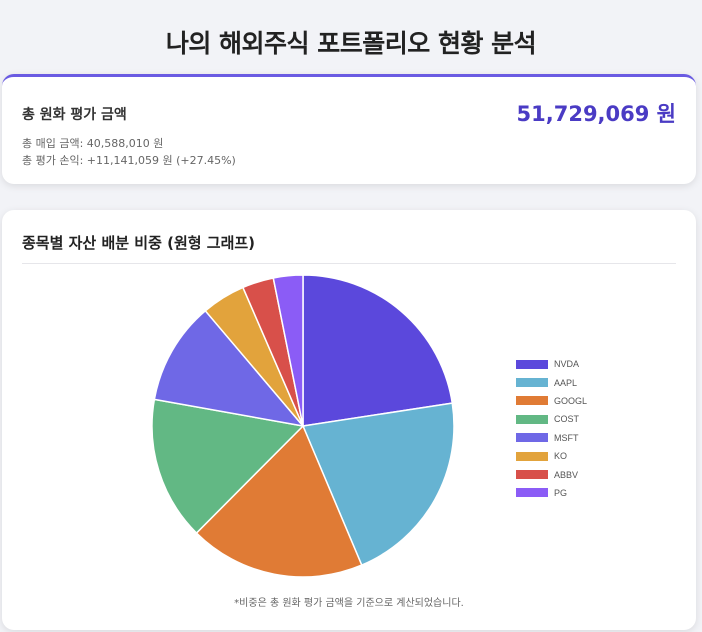 The height and width of the screenshot is (632, 702). I want to click on legend-item-googl: GOOGL, so click(551, 401).